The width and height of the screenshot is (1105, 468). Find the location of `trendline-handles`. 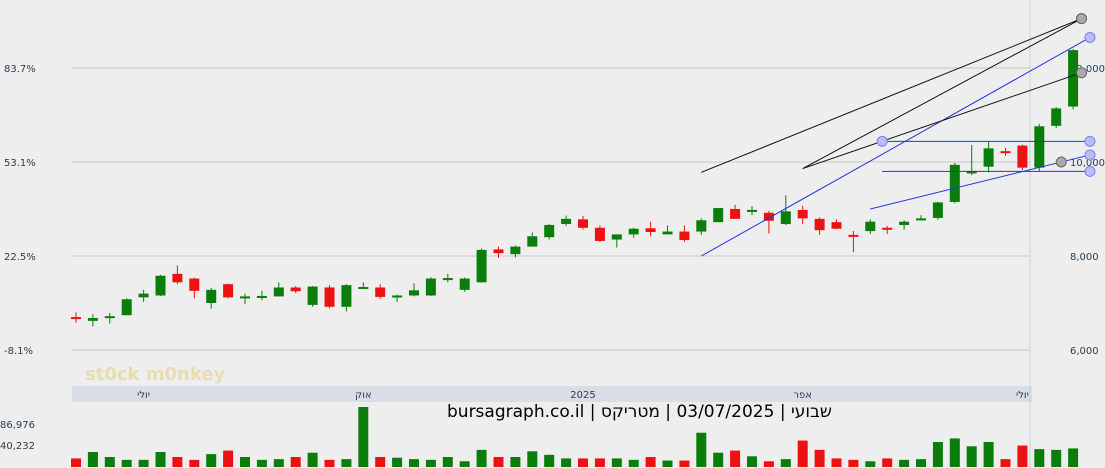

trendline-handles is located at coordinates (986, 95).